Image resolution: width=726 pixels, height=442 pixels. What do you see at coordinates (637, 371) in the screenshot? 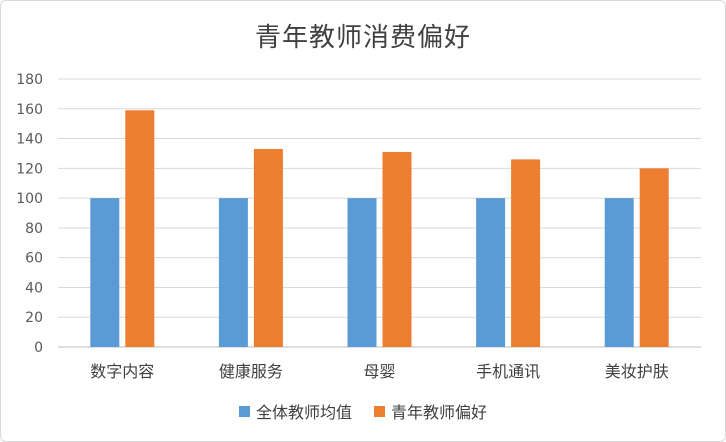
I see `x-tick-label: 美妆护肤` at bounding box center [637, 371].